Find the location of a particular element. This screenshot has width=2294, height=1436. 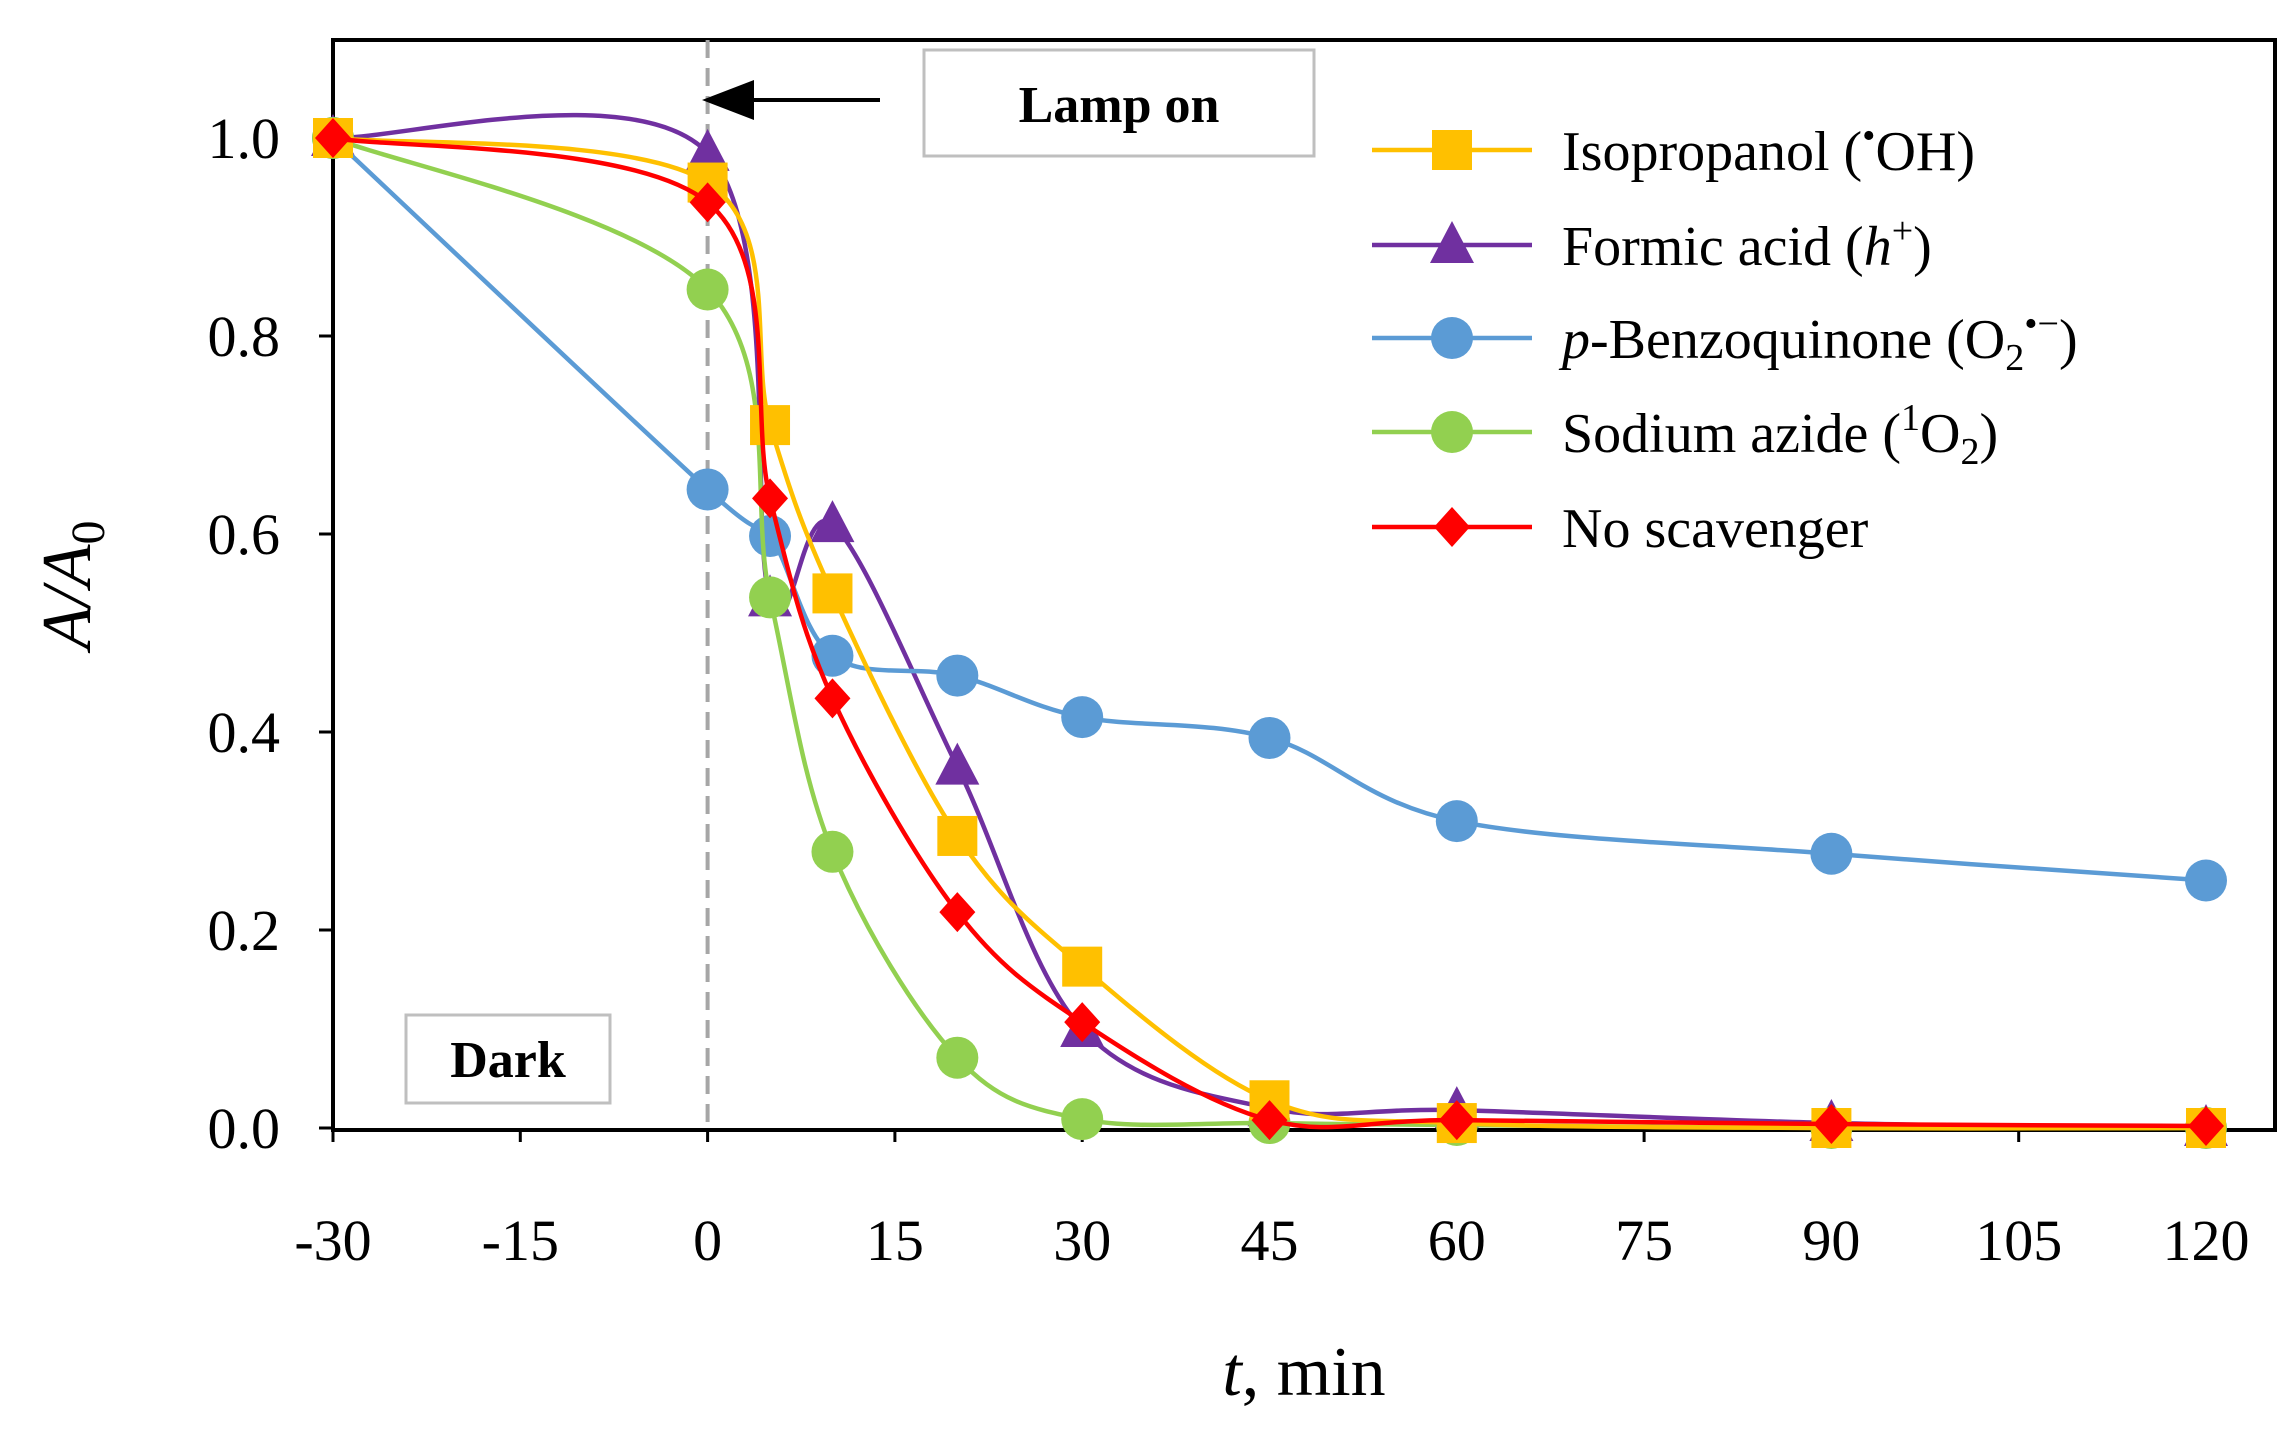

legend-item: Sodium azide (1O2) is located at coordinates (1685, 435).